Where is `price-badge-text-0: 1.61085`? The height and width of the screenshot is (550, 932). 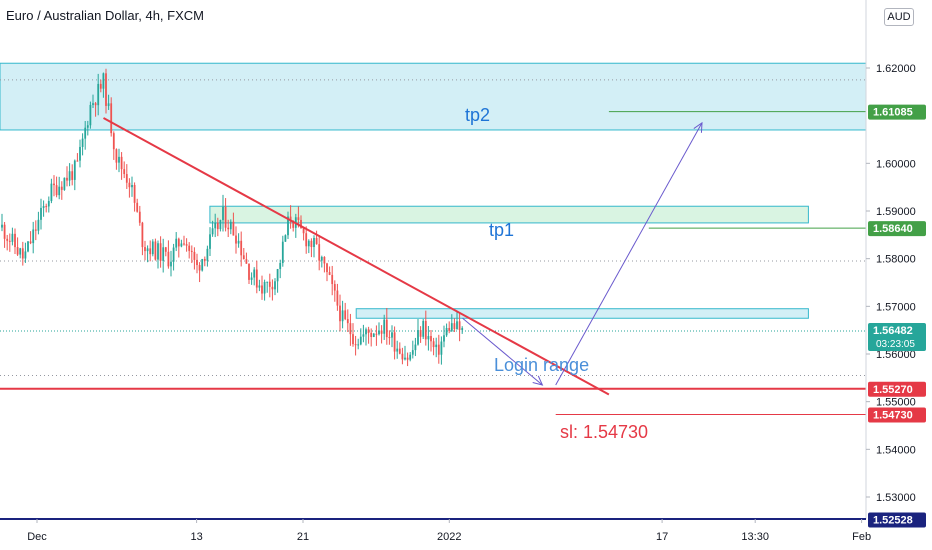 price-badge-text-0: 1.61085 is located at coordinates (893, 113).